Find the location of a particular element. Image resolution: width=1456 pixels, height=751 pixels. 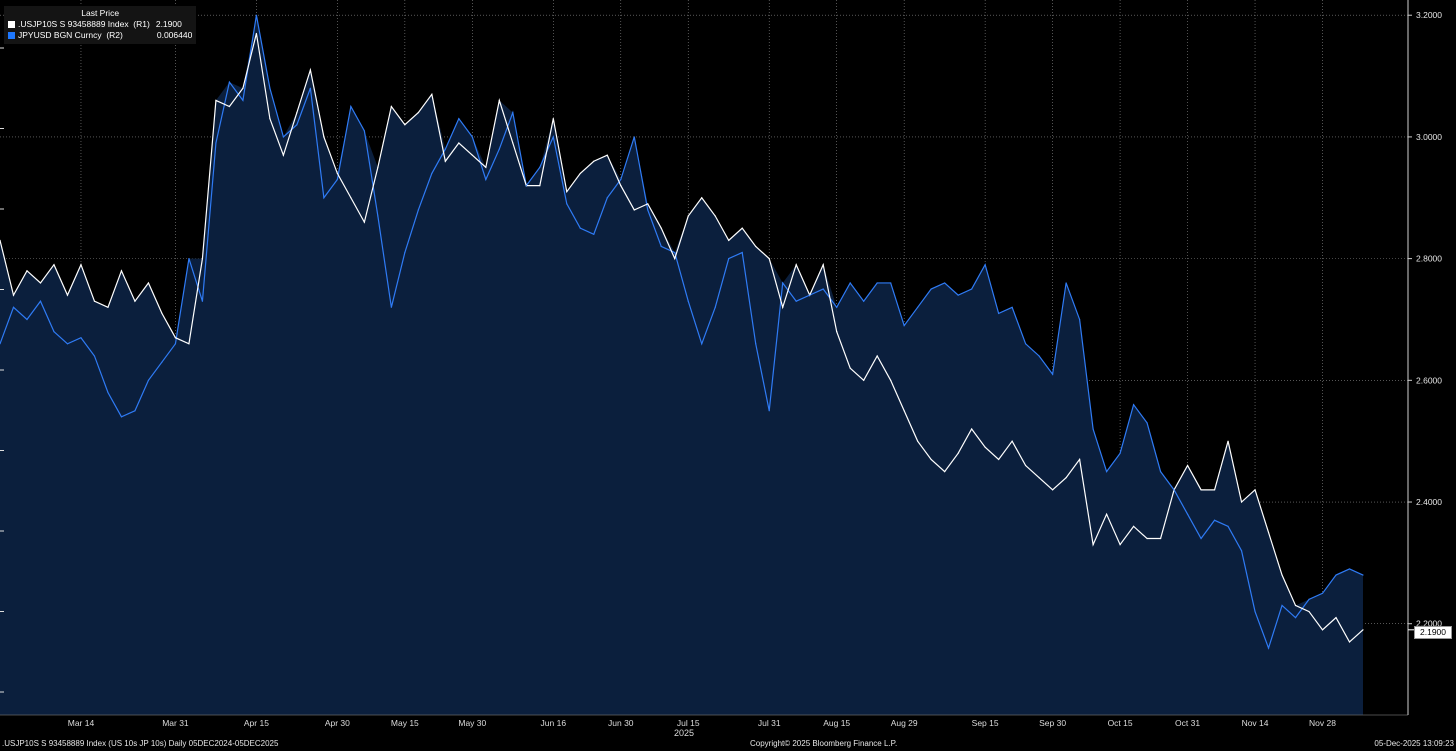

last-value-tag: 2.1900 is located at coordinates (1433, 632).